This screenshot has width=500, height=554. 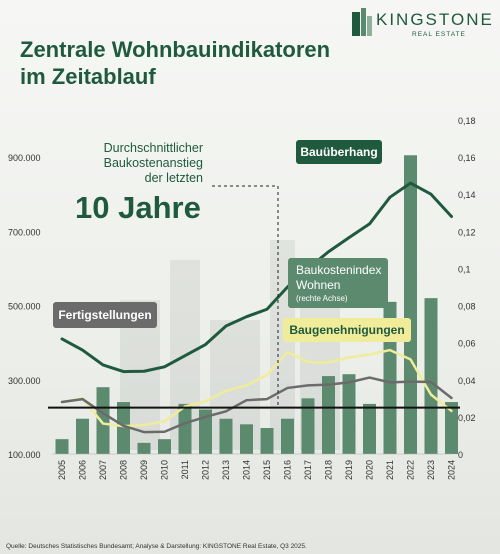 I want to click on right-tick-label: 0,18, so click(x=467, y=121).